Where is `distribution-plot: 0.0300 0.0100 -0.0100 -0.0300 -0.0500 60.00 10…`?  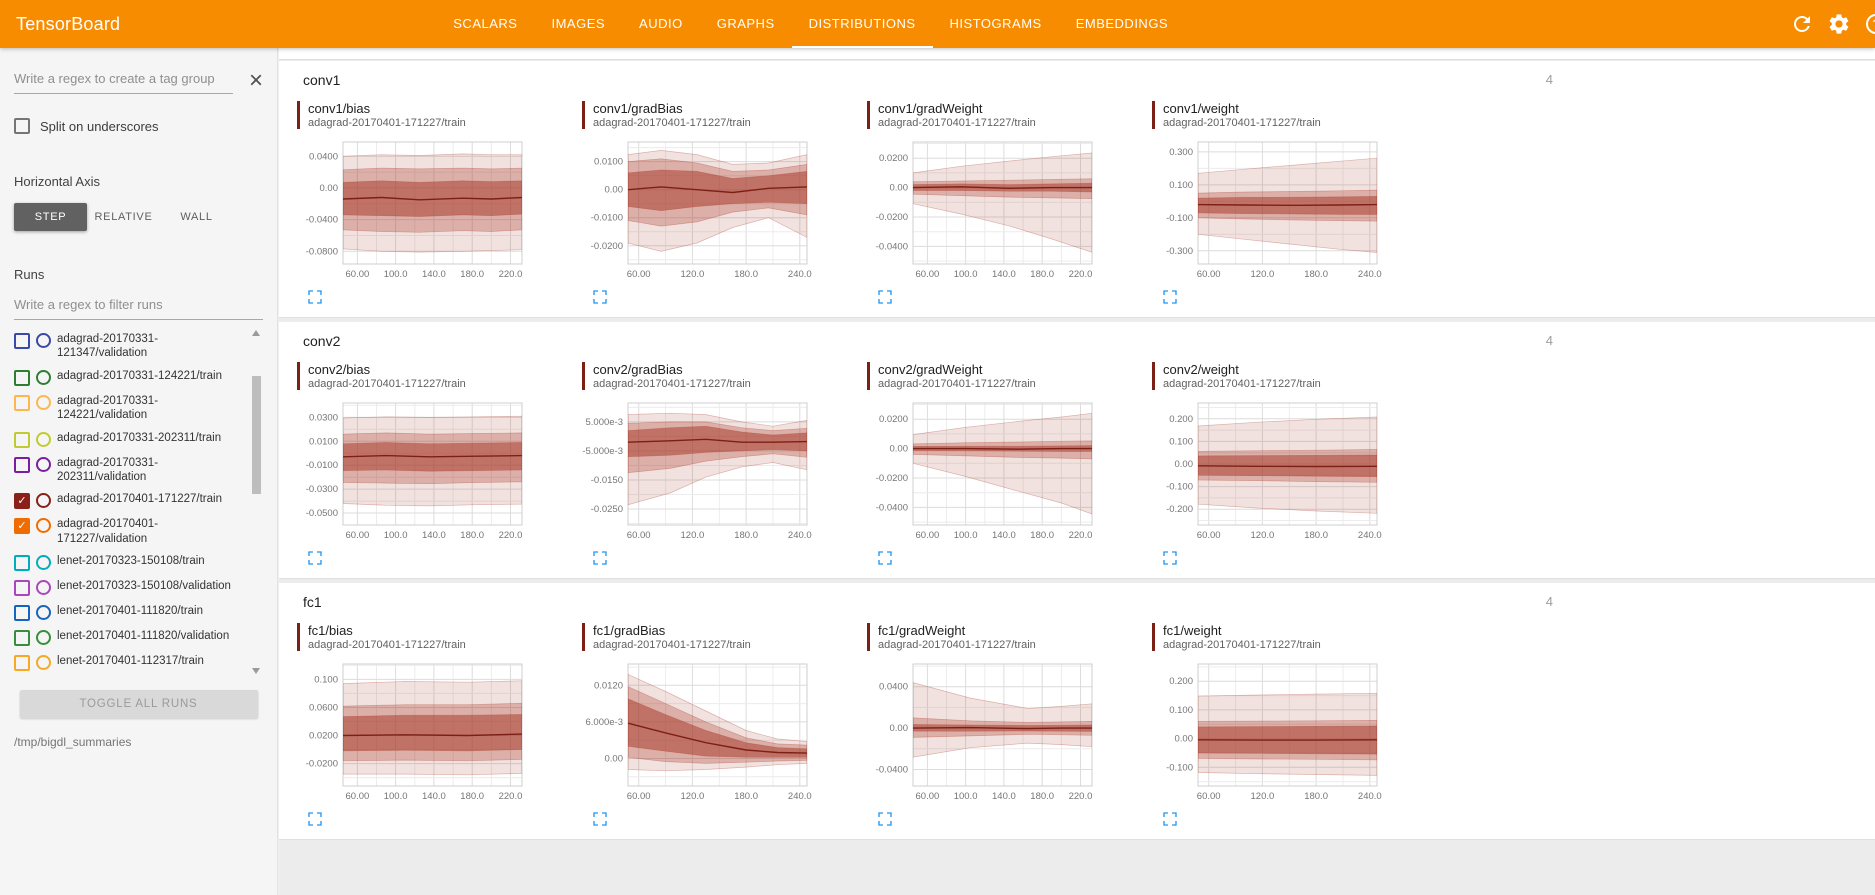 distribution-plot: 0.0300 0.0100 -0.0100 -0.0300 -0.0500 60.00 10… is located at coordinates (412, 470).